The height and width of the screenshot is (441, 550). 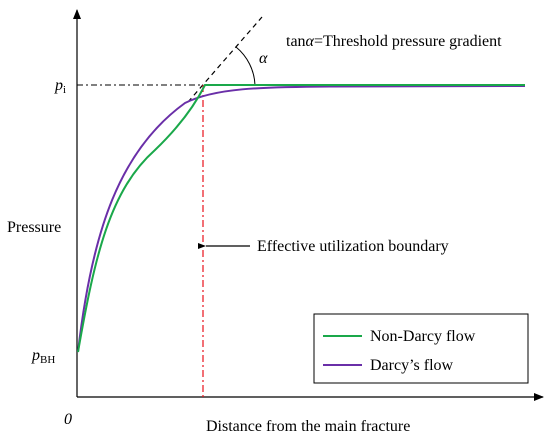 I want to click on pbh-label: pBH, so click(x=43, y=356).